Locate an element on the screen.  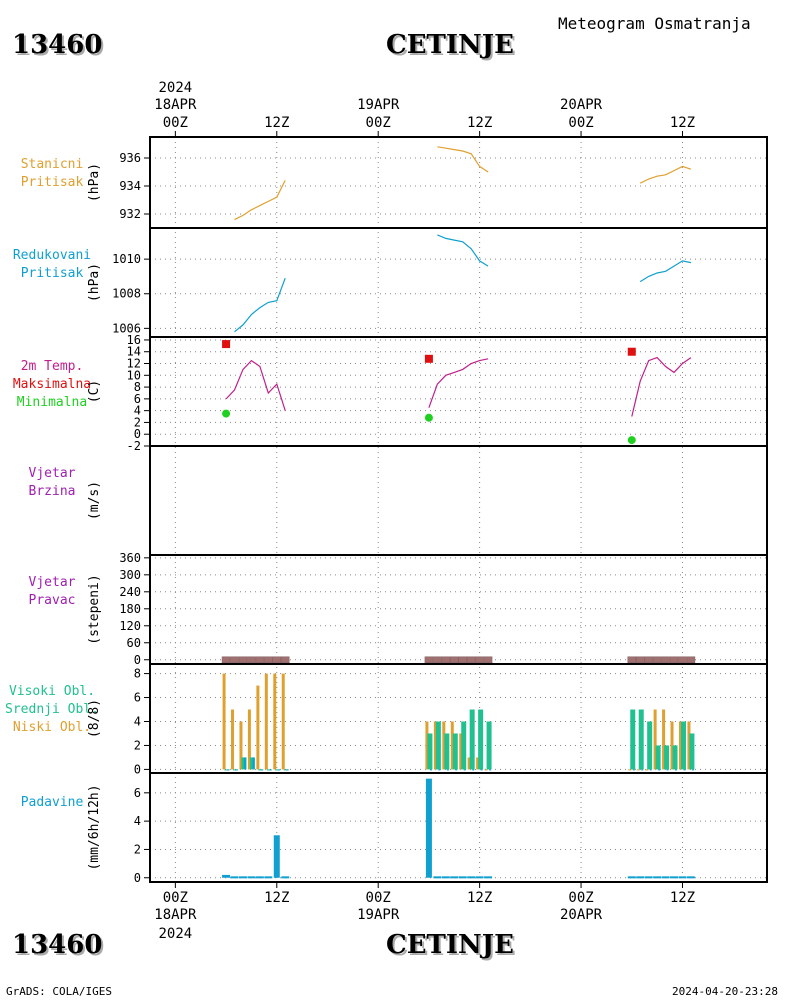
time-date-bottom-2: 19APR is located at coordinates (378, 915).